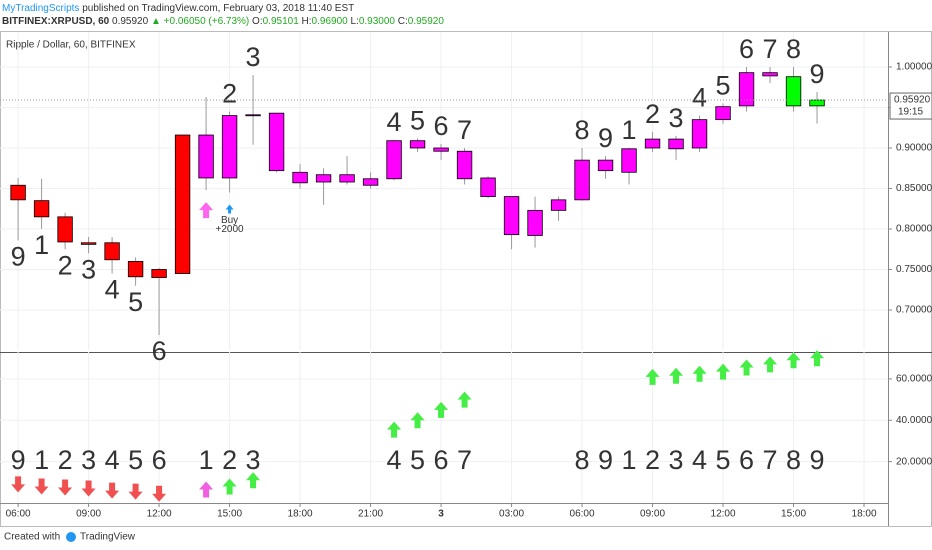 This screenshot has height=550, width=932. I want to click on footer: Created with TradingView, so click(70, 537).